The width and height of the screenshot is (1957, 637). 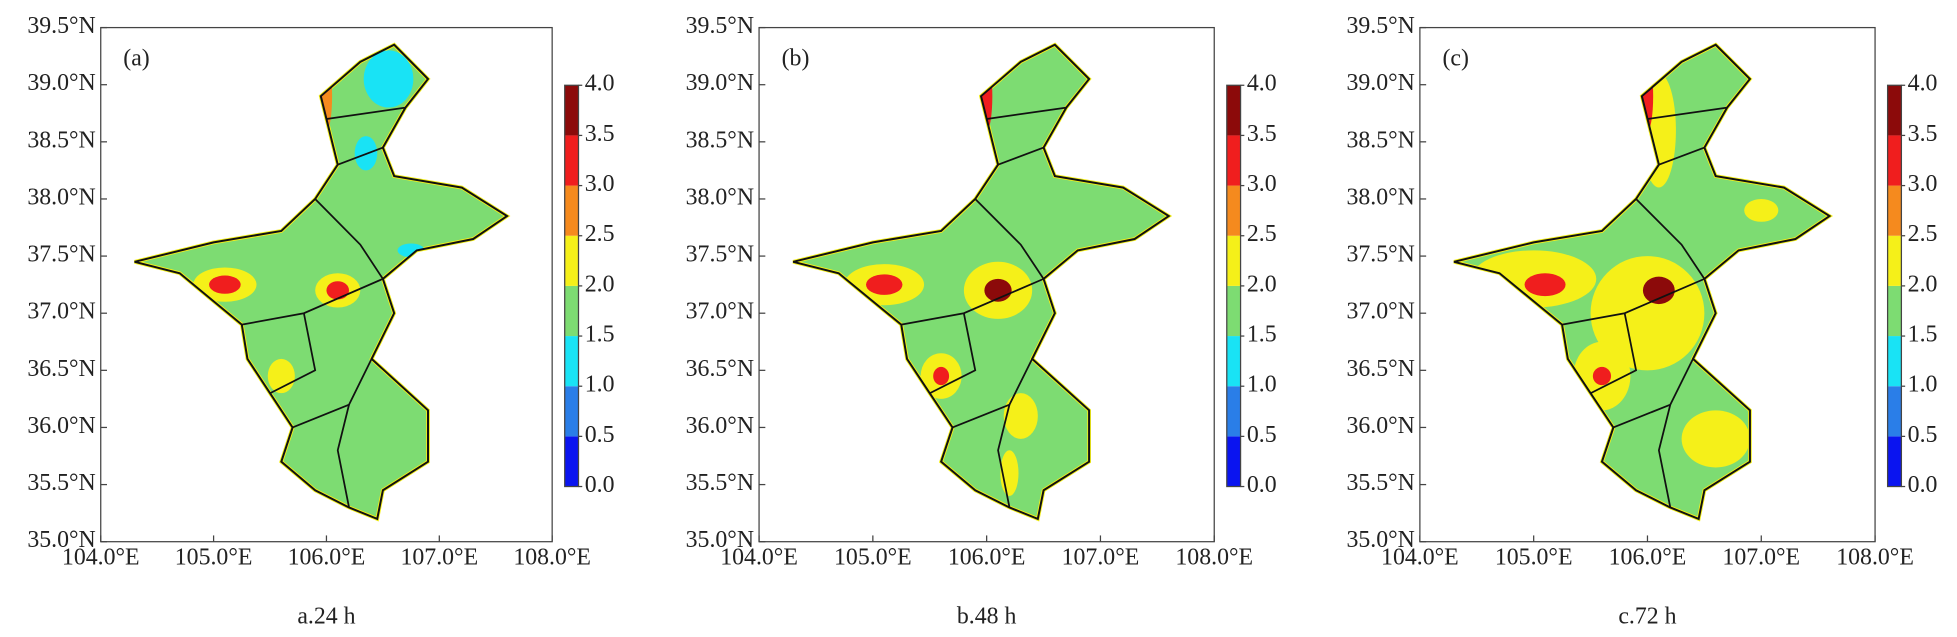 What do you see at coordinates (1262, 485) in the screenshot?
I see `colorbar-tick-label: 0.0` at bounding box center [1262, 485].